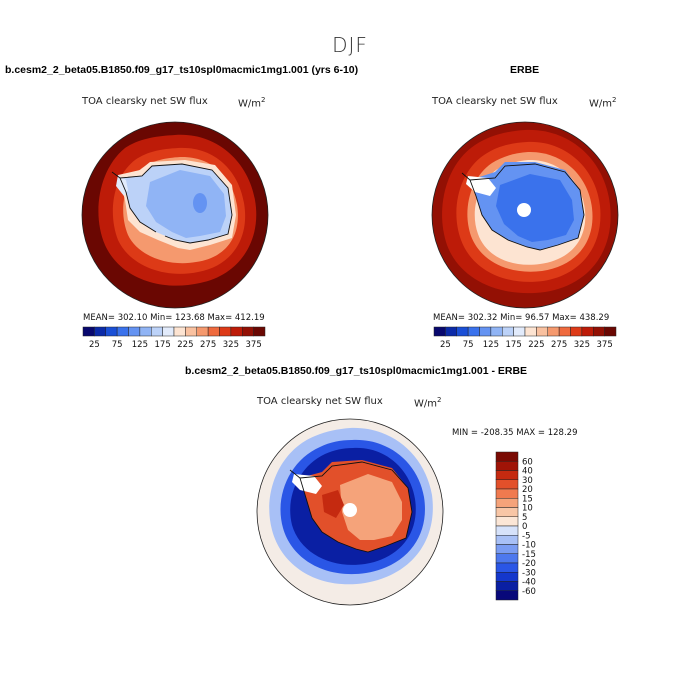 The image size is (700, 700). Describe the element at coordinates (481, 186) in the screenshot. I see `map2-peninsula-hole` at that location.